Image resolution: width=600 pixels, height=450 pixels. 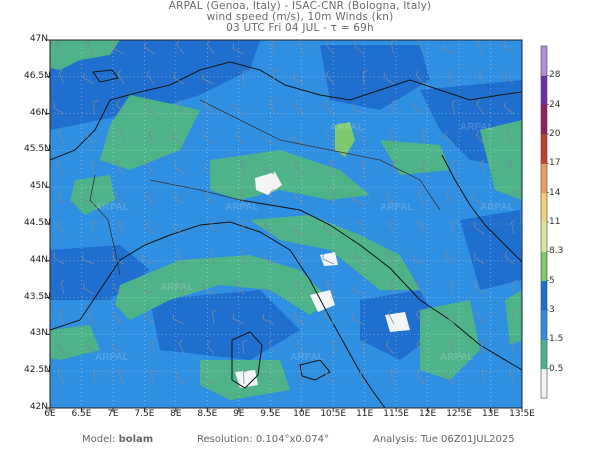 I want to click on analysis-value: Tue 06Z01JUL2025, so click(x=467, y=439).